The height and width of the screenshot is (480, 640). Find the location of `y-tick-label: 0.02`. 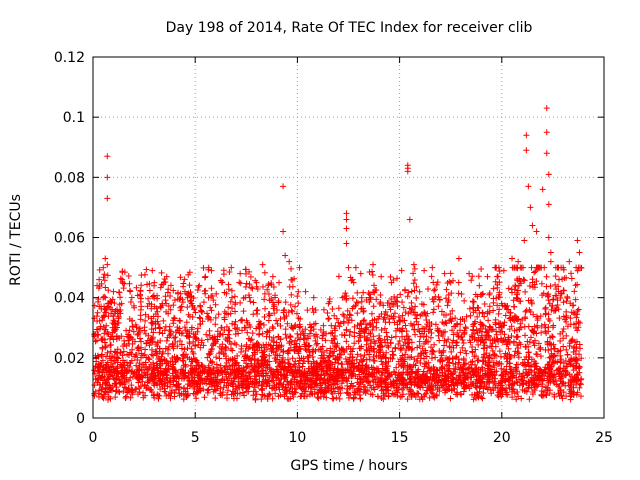

y-tick-label: 0.02 is located at coordinates (69, 359).